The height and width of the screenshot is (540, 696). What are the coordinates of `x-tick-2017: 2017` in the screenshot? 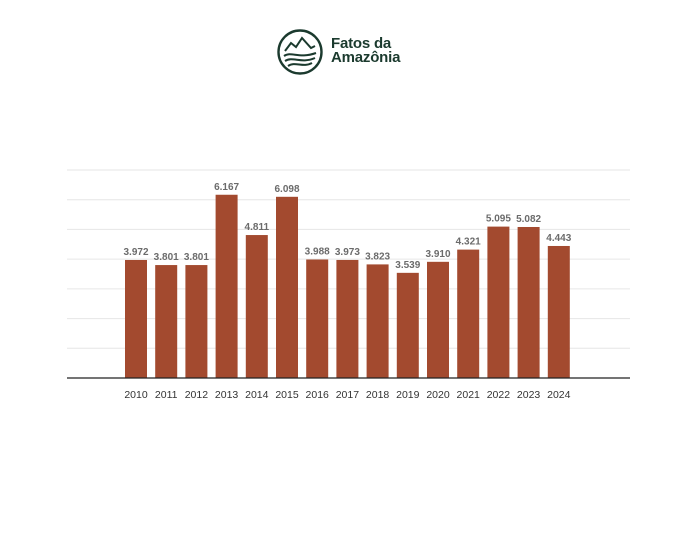 It's located at (348, 395).